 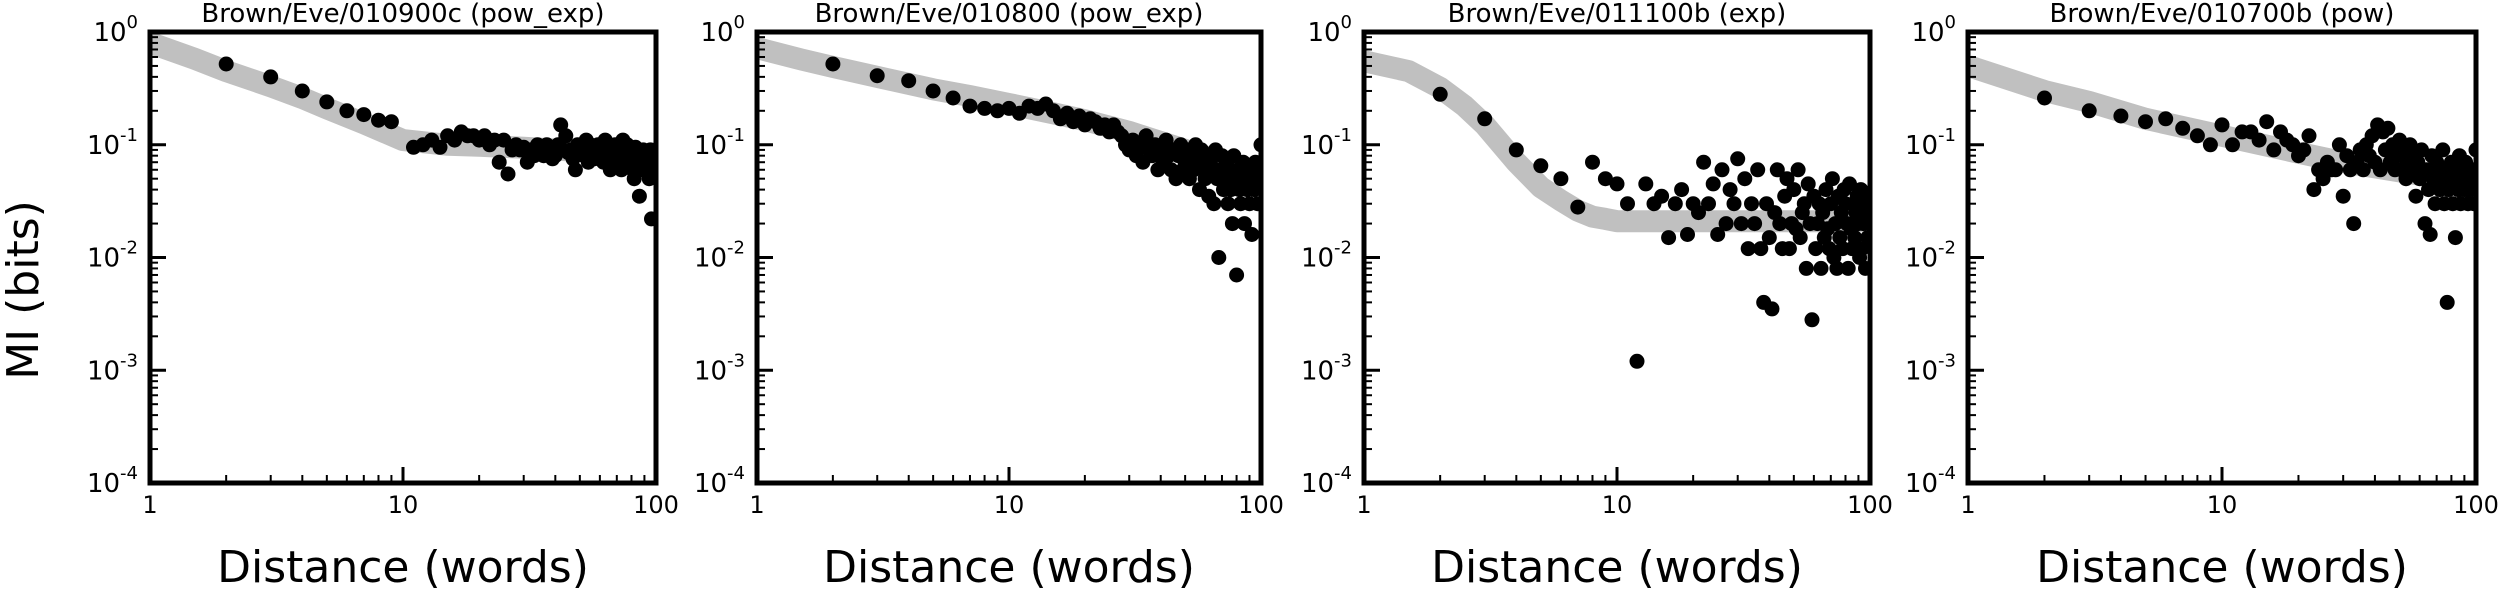 What do you see at coordinates (1967, 505) in the screenshot?
I see `x-tick-label: 1` at bounding box center [1967, 505].